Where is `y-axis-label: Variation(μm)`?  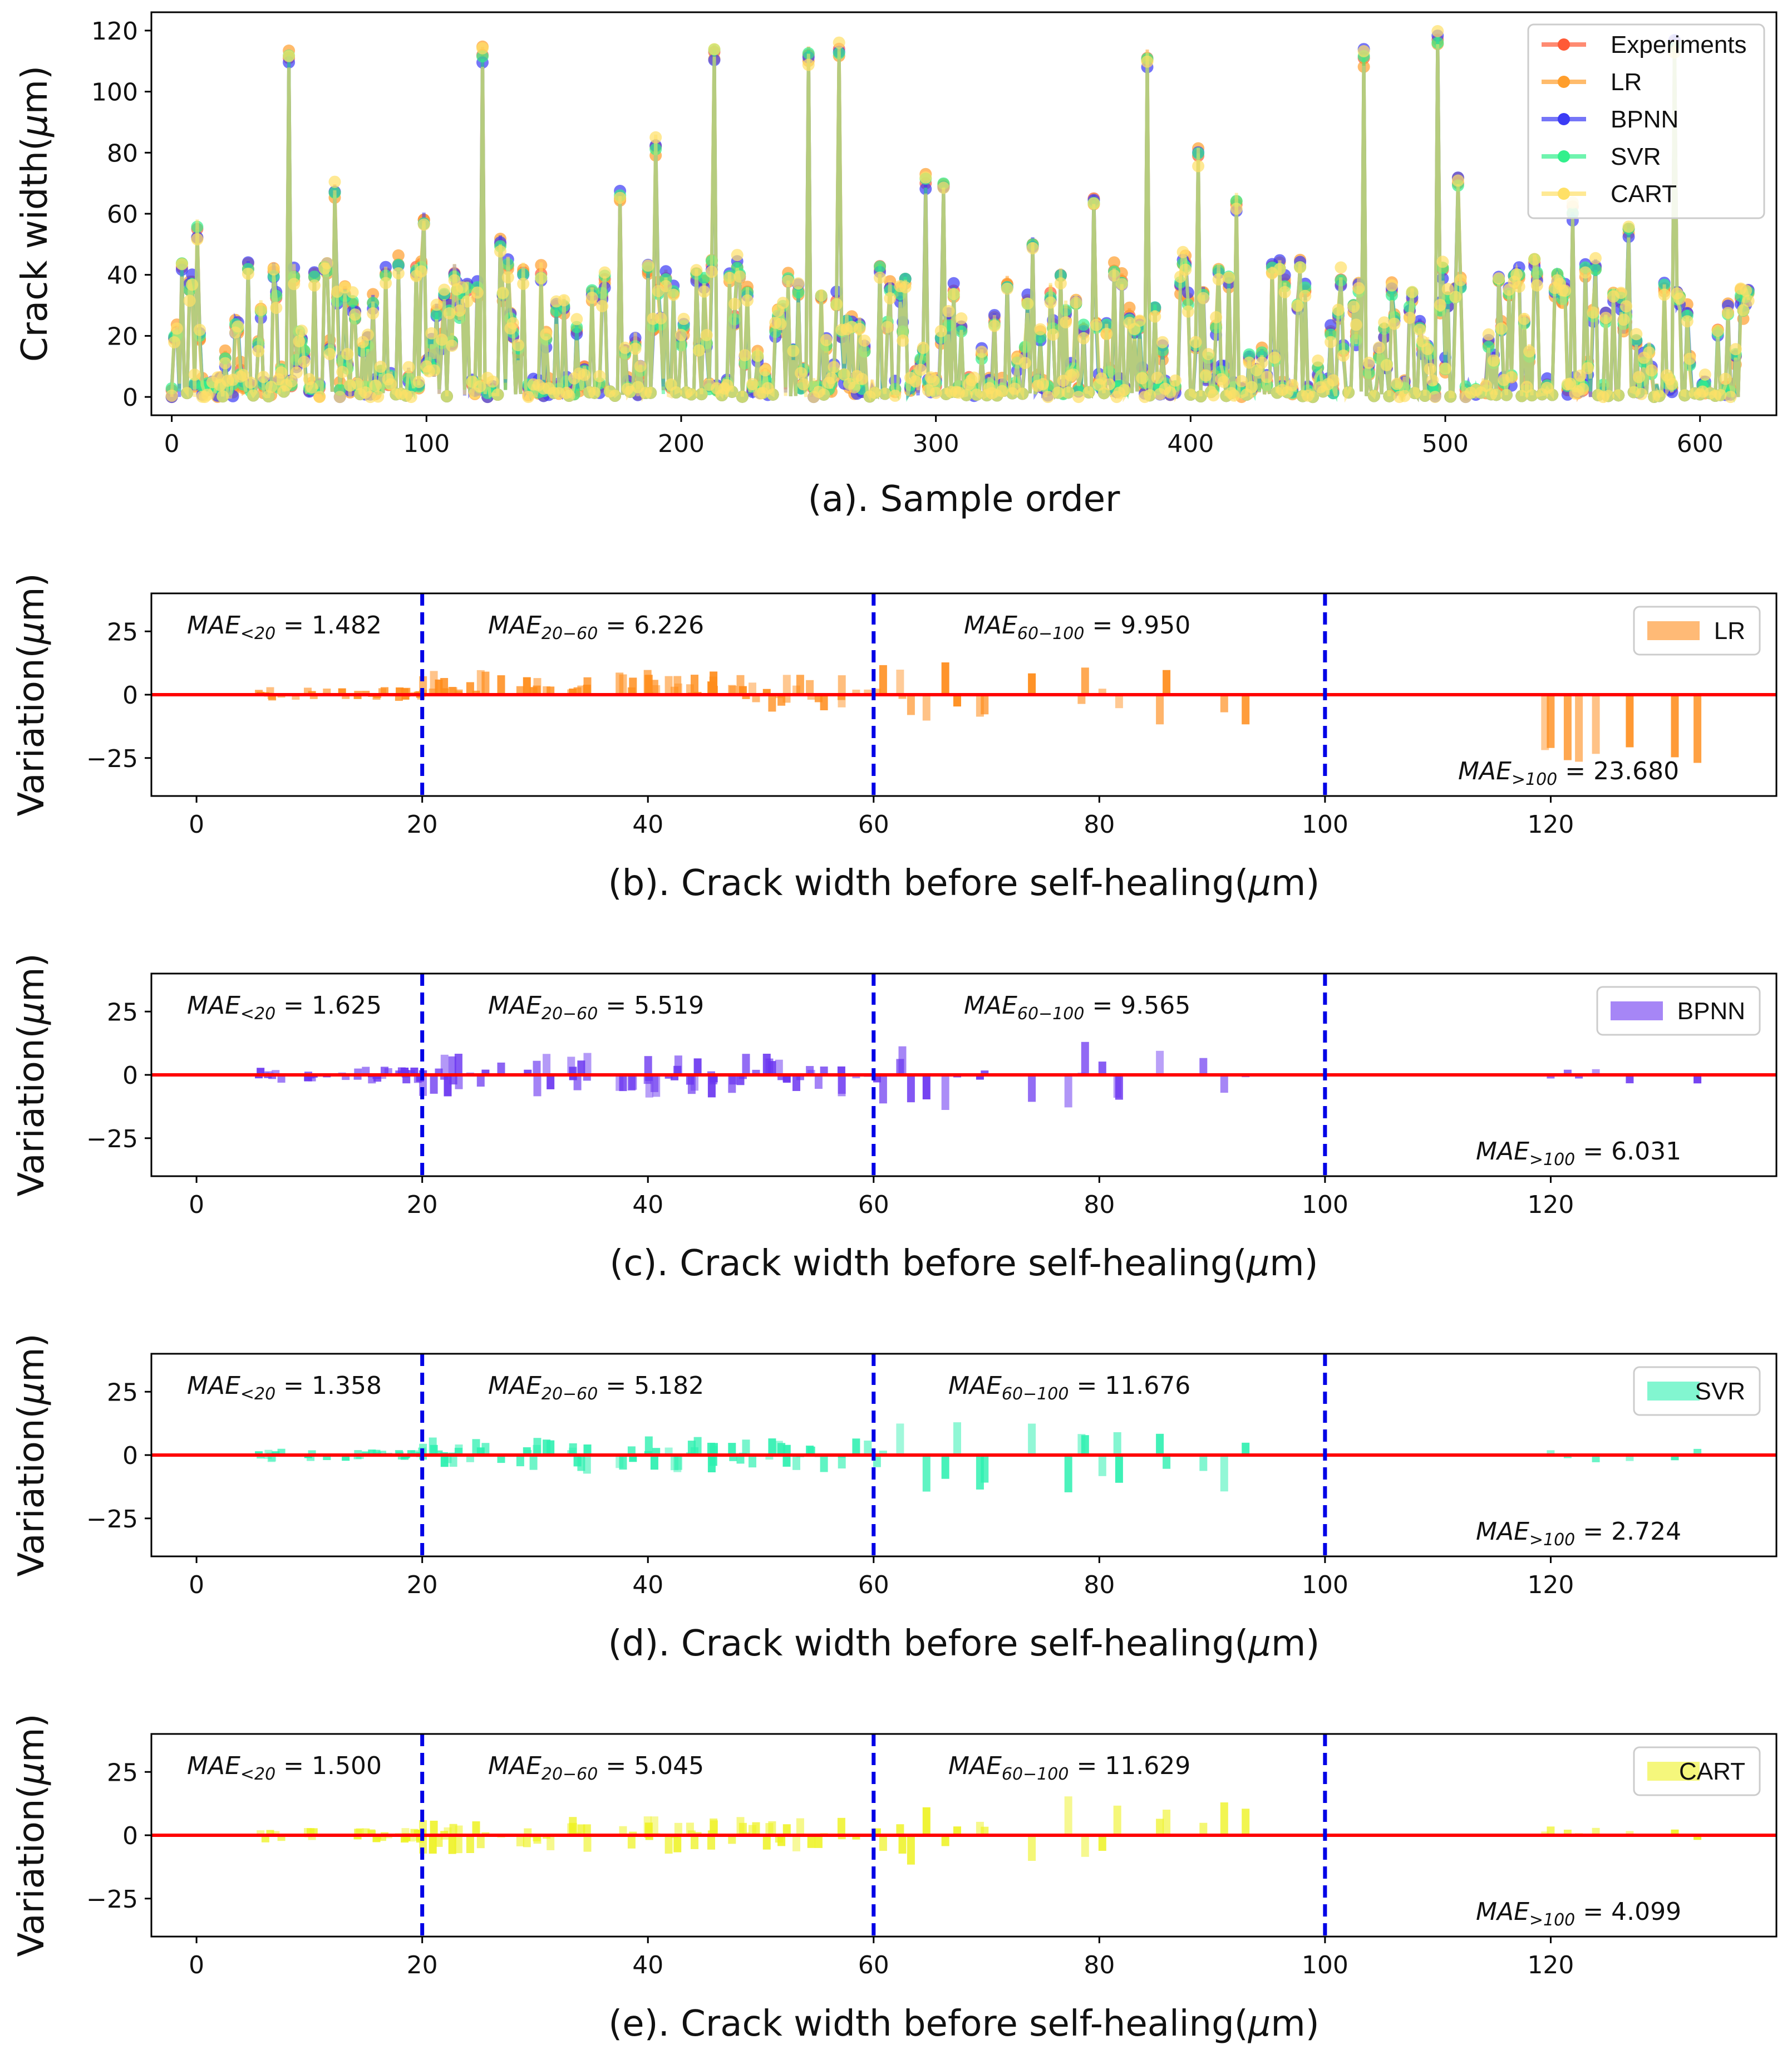
y-axis-label: Variation(μm) is located at coordinates (31, 1835).